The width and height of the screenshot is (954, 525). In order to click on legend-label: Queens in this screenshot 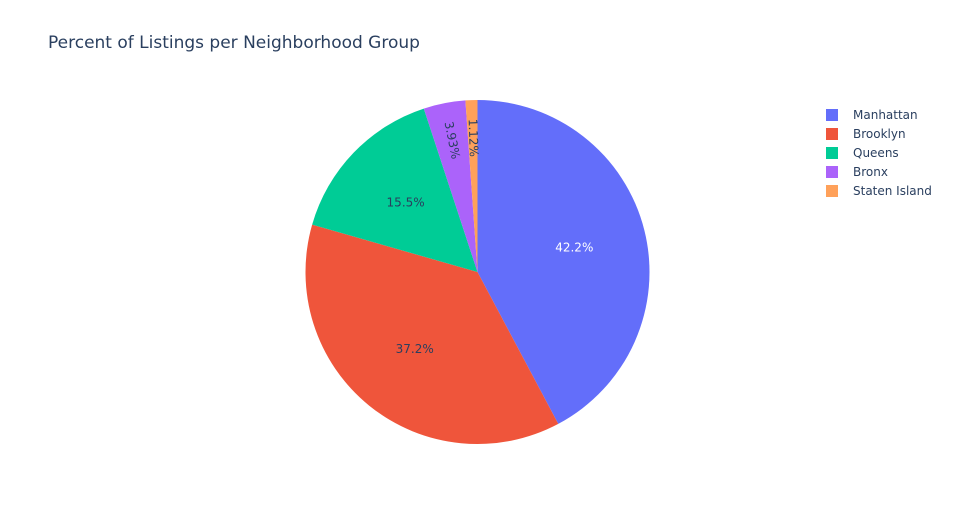, I will do `click(876, 152)`.